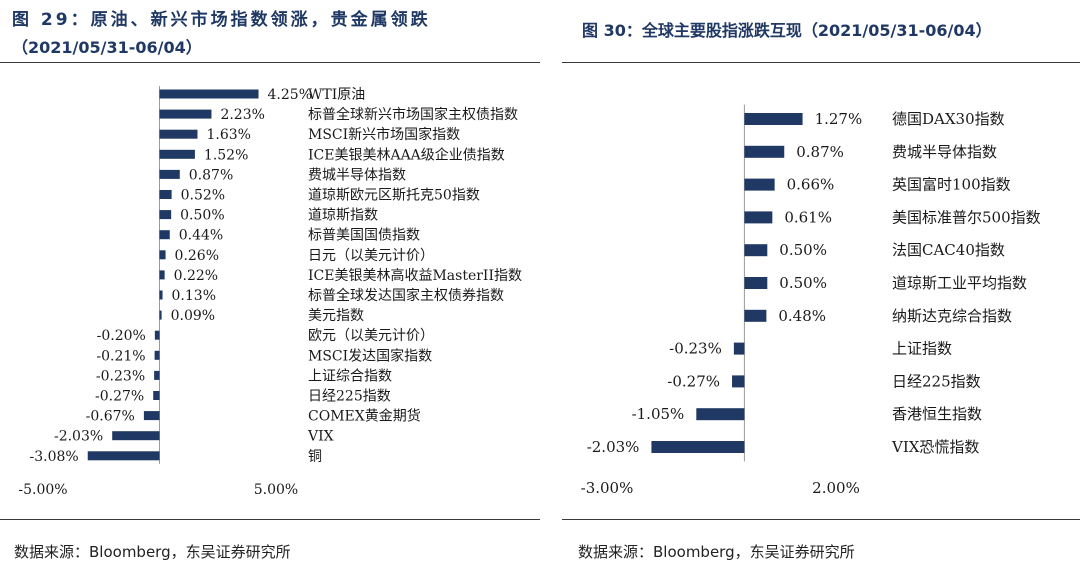 This screenshot has height=565, width=1080. What do you see at coordinates (948, 119) in the screenshot?
I see `category-label: 德国DAX30指数` at bounding box center [948, 119].